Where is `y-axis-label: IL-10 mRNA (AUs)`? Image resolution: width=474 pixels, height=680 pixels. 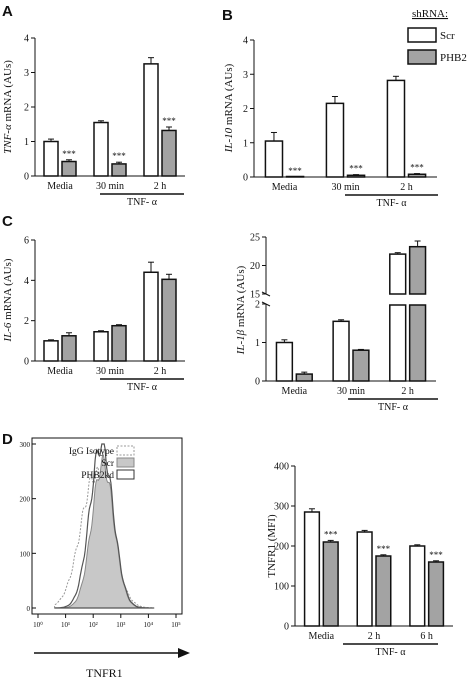
y-axis-label: IL-10 mRNA (AUs) is located at coordinates (229, 108).